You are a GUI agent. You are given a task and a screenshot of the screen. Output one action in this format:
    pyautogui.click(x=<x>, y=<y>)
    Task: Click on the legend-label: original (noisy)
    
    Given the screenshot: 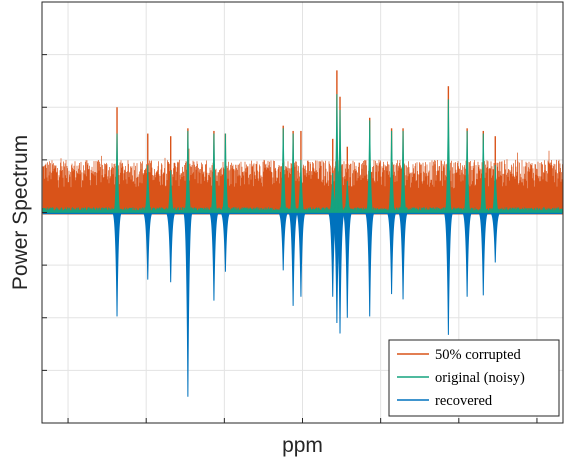 What is the action you would take?
    pyautogui.click(x=480, y=378)
    